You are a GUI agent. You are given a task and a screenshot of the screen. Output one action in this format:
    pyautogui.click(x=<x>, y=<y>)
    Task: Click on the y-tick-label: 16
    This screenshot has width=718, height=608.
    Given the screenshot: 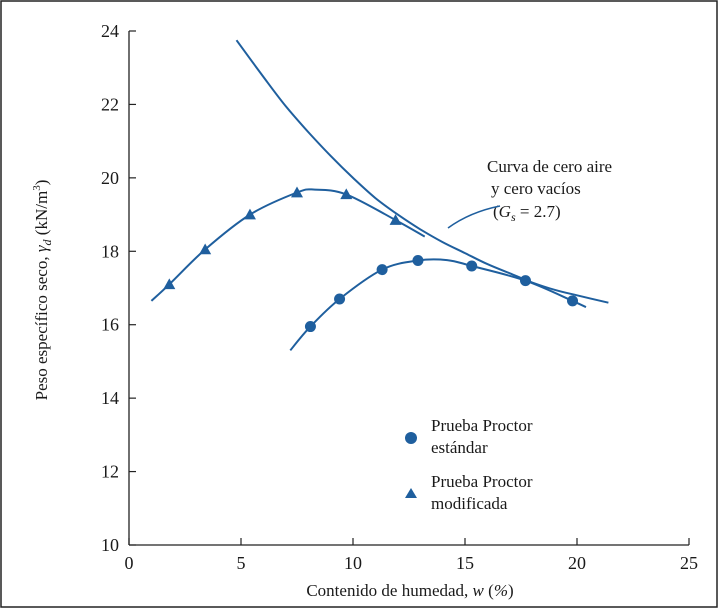 What is the action you would take?
    pyautogui.click(x=110, y=325)
    